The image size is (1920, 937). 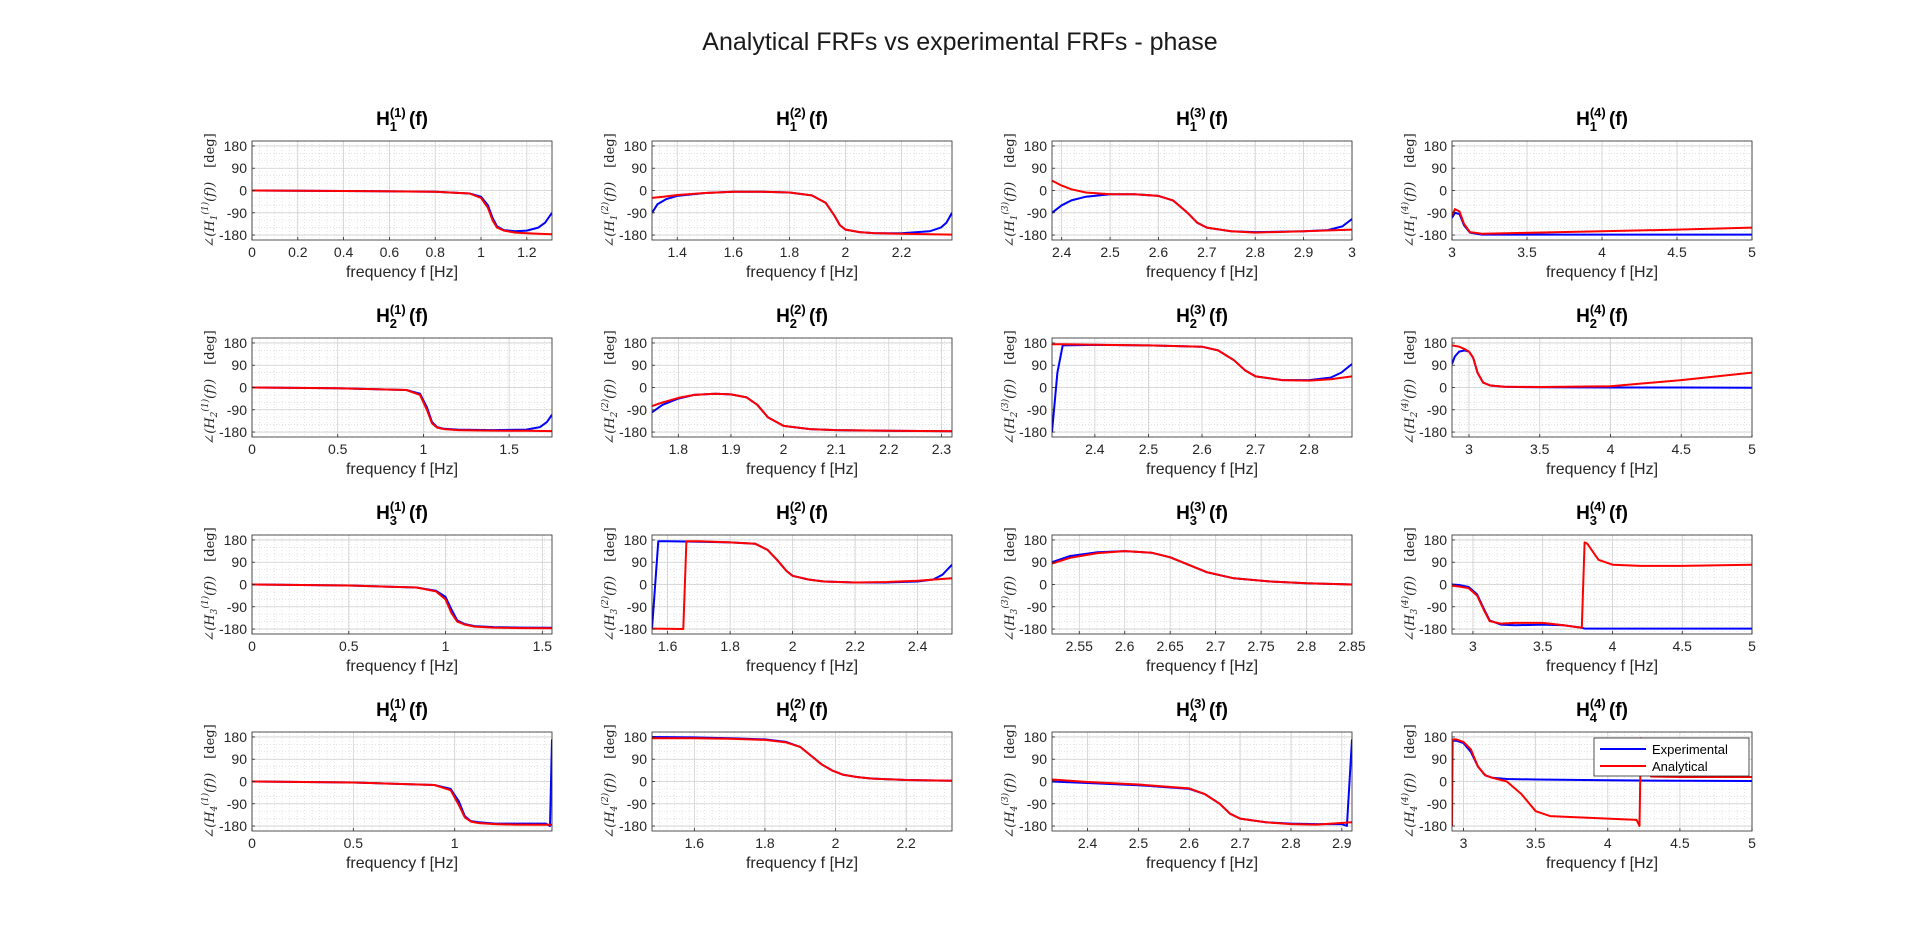 What do you see at coordinates (210, 584) in the screenshot?
I see `y-axis-label: ∠(H3(1)(f))[deg]` at bounding box center [210, 584].